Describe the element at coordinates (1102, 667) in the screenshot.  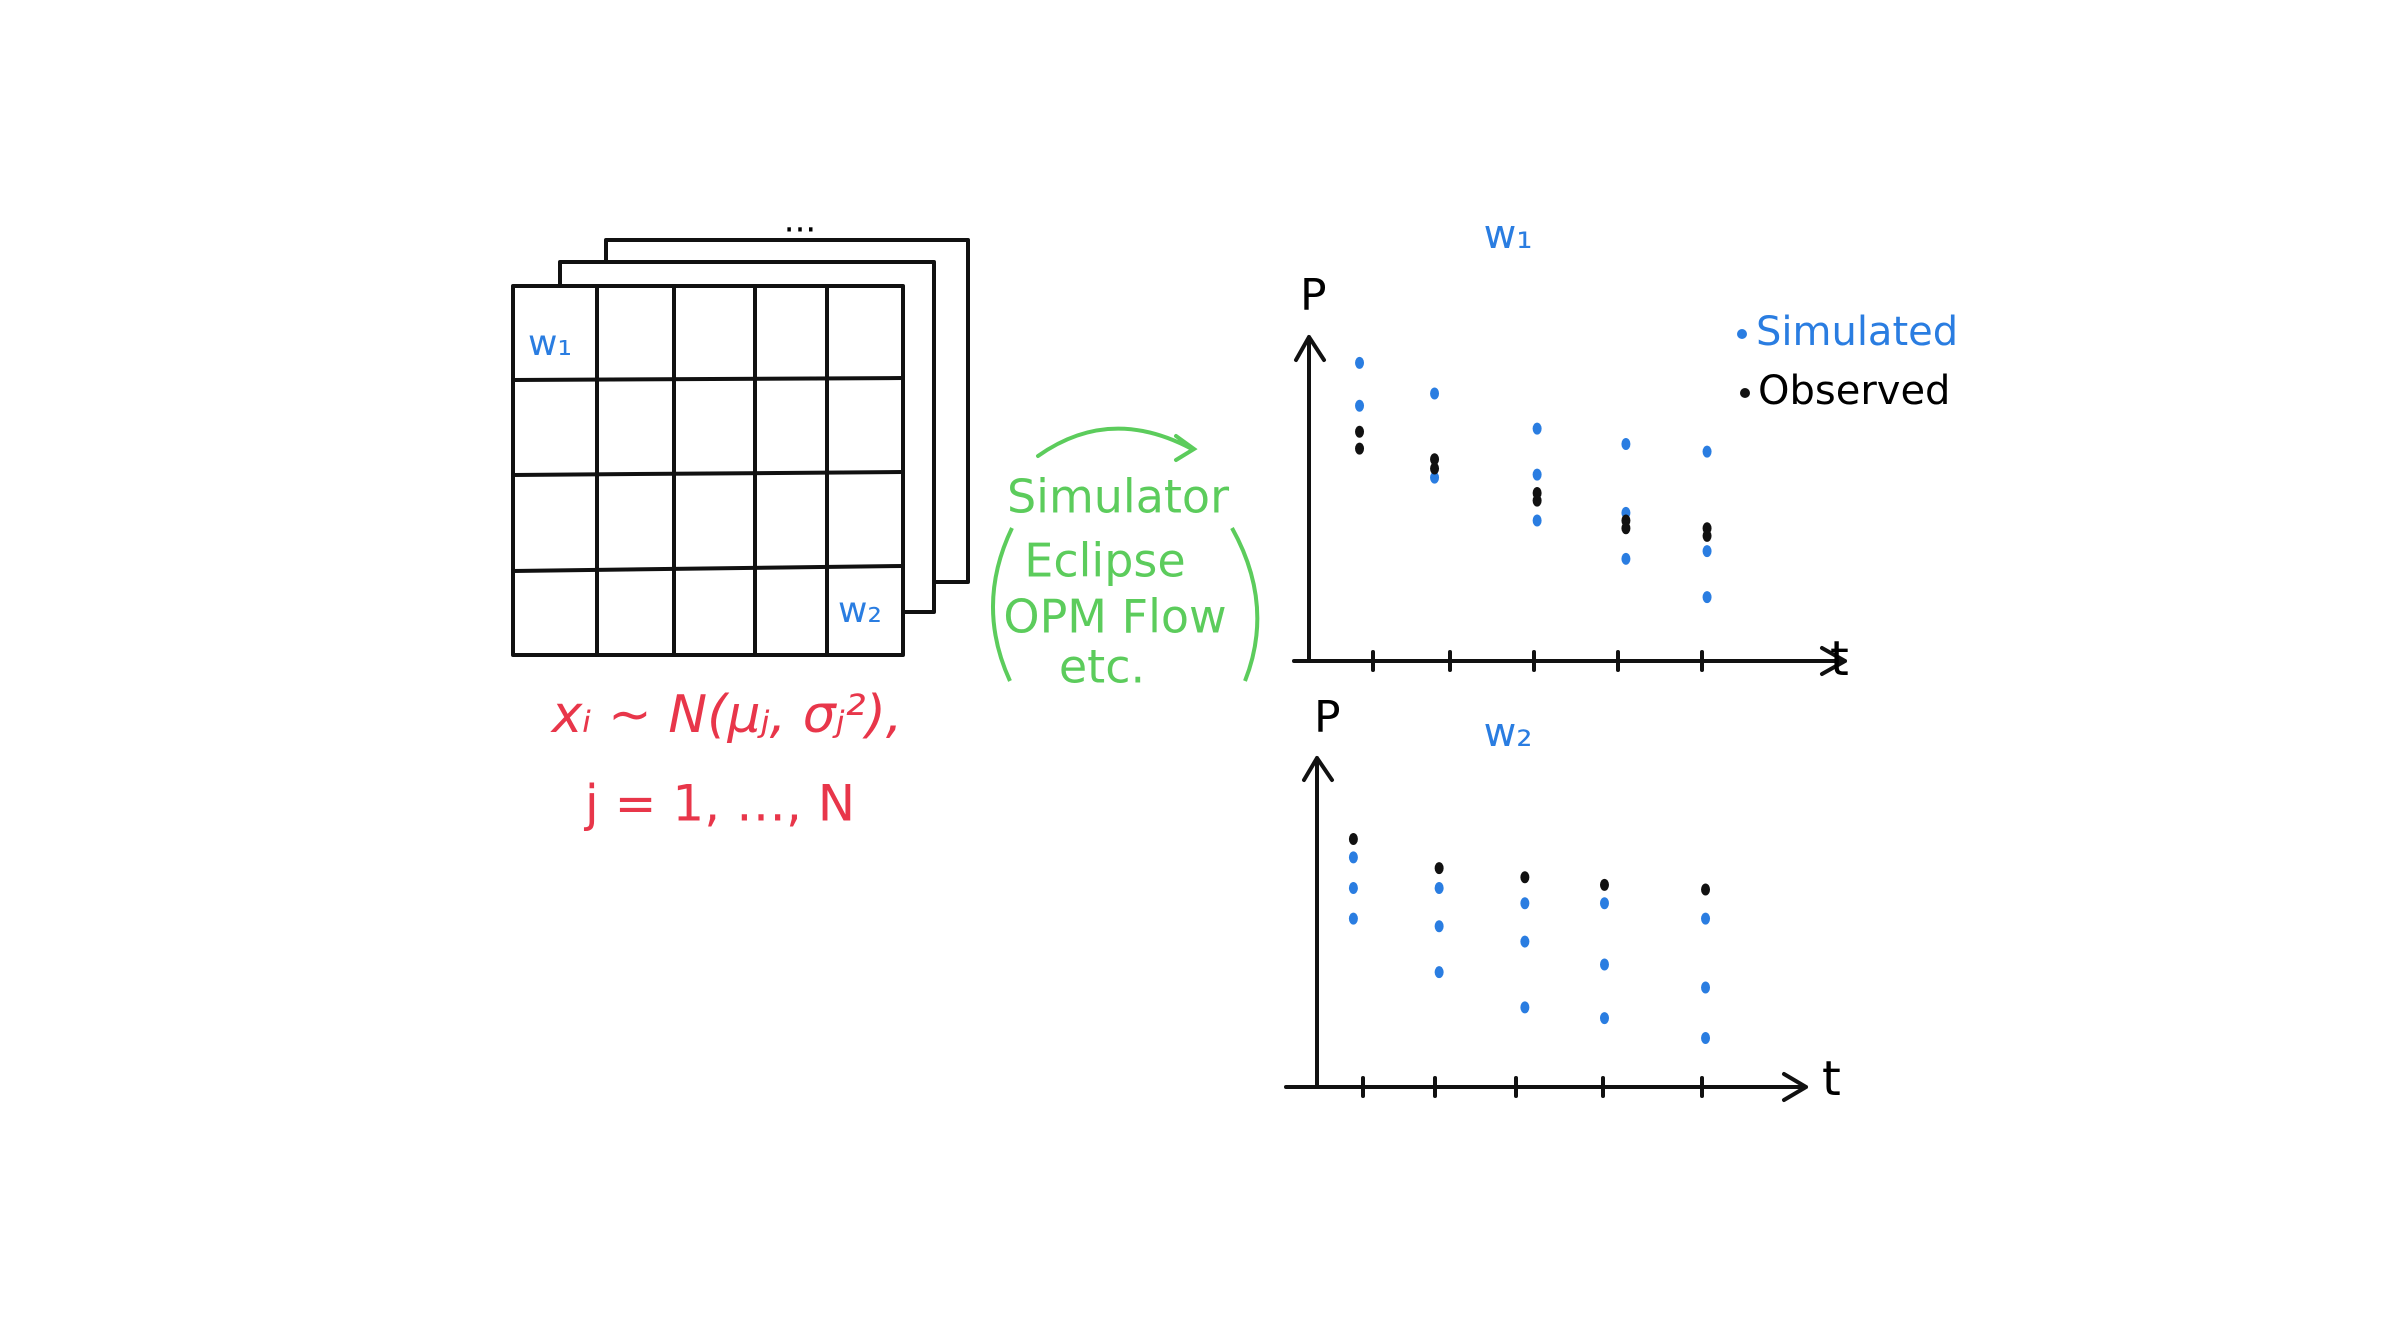
I see `simulator-example: etc.` at that location.